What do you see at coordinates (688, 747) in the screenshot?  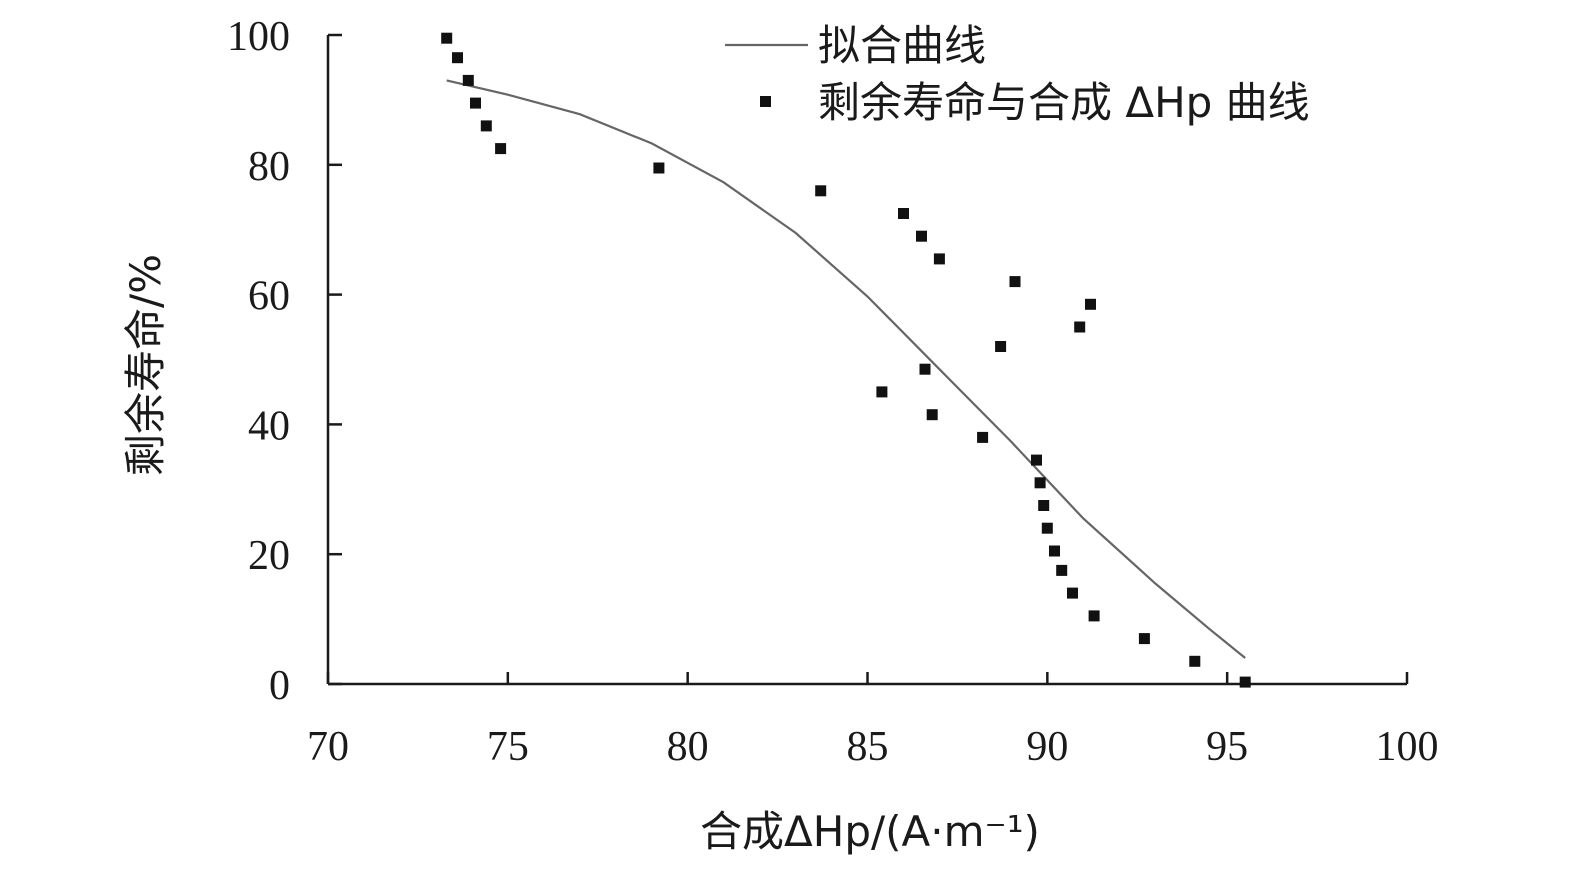 I see `x-tick-label: 80` at bounding box center [688, 747].